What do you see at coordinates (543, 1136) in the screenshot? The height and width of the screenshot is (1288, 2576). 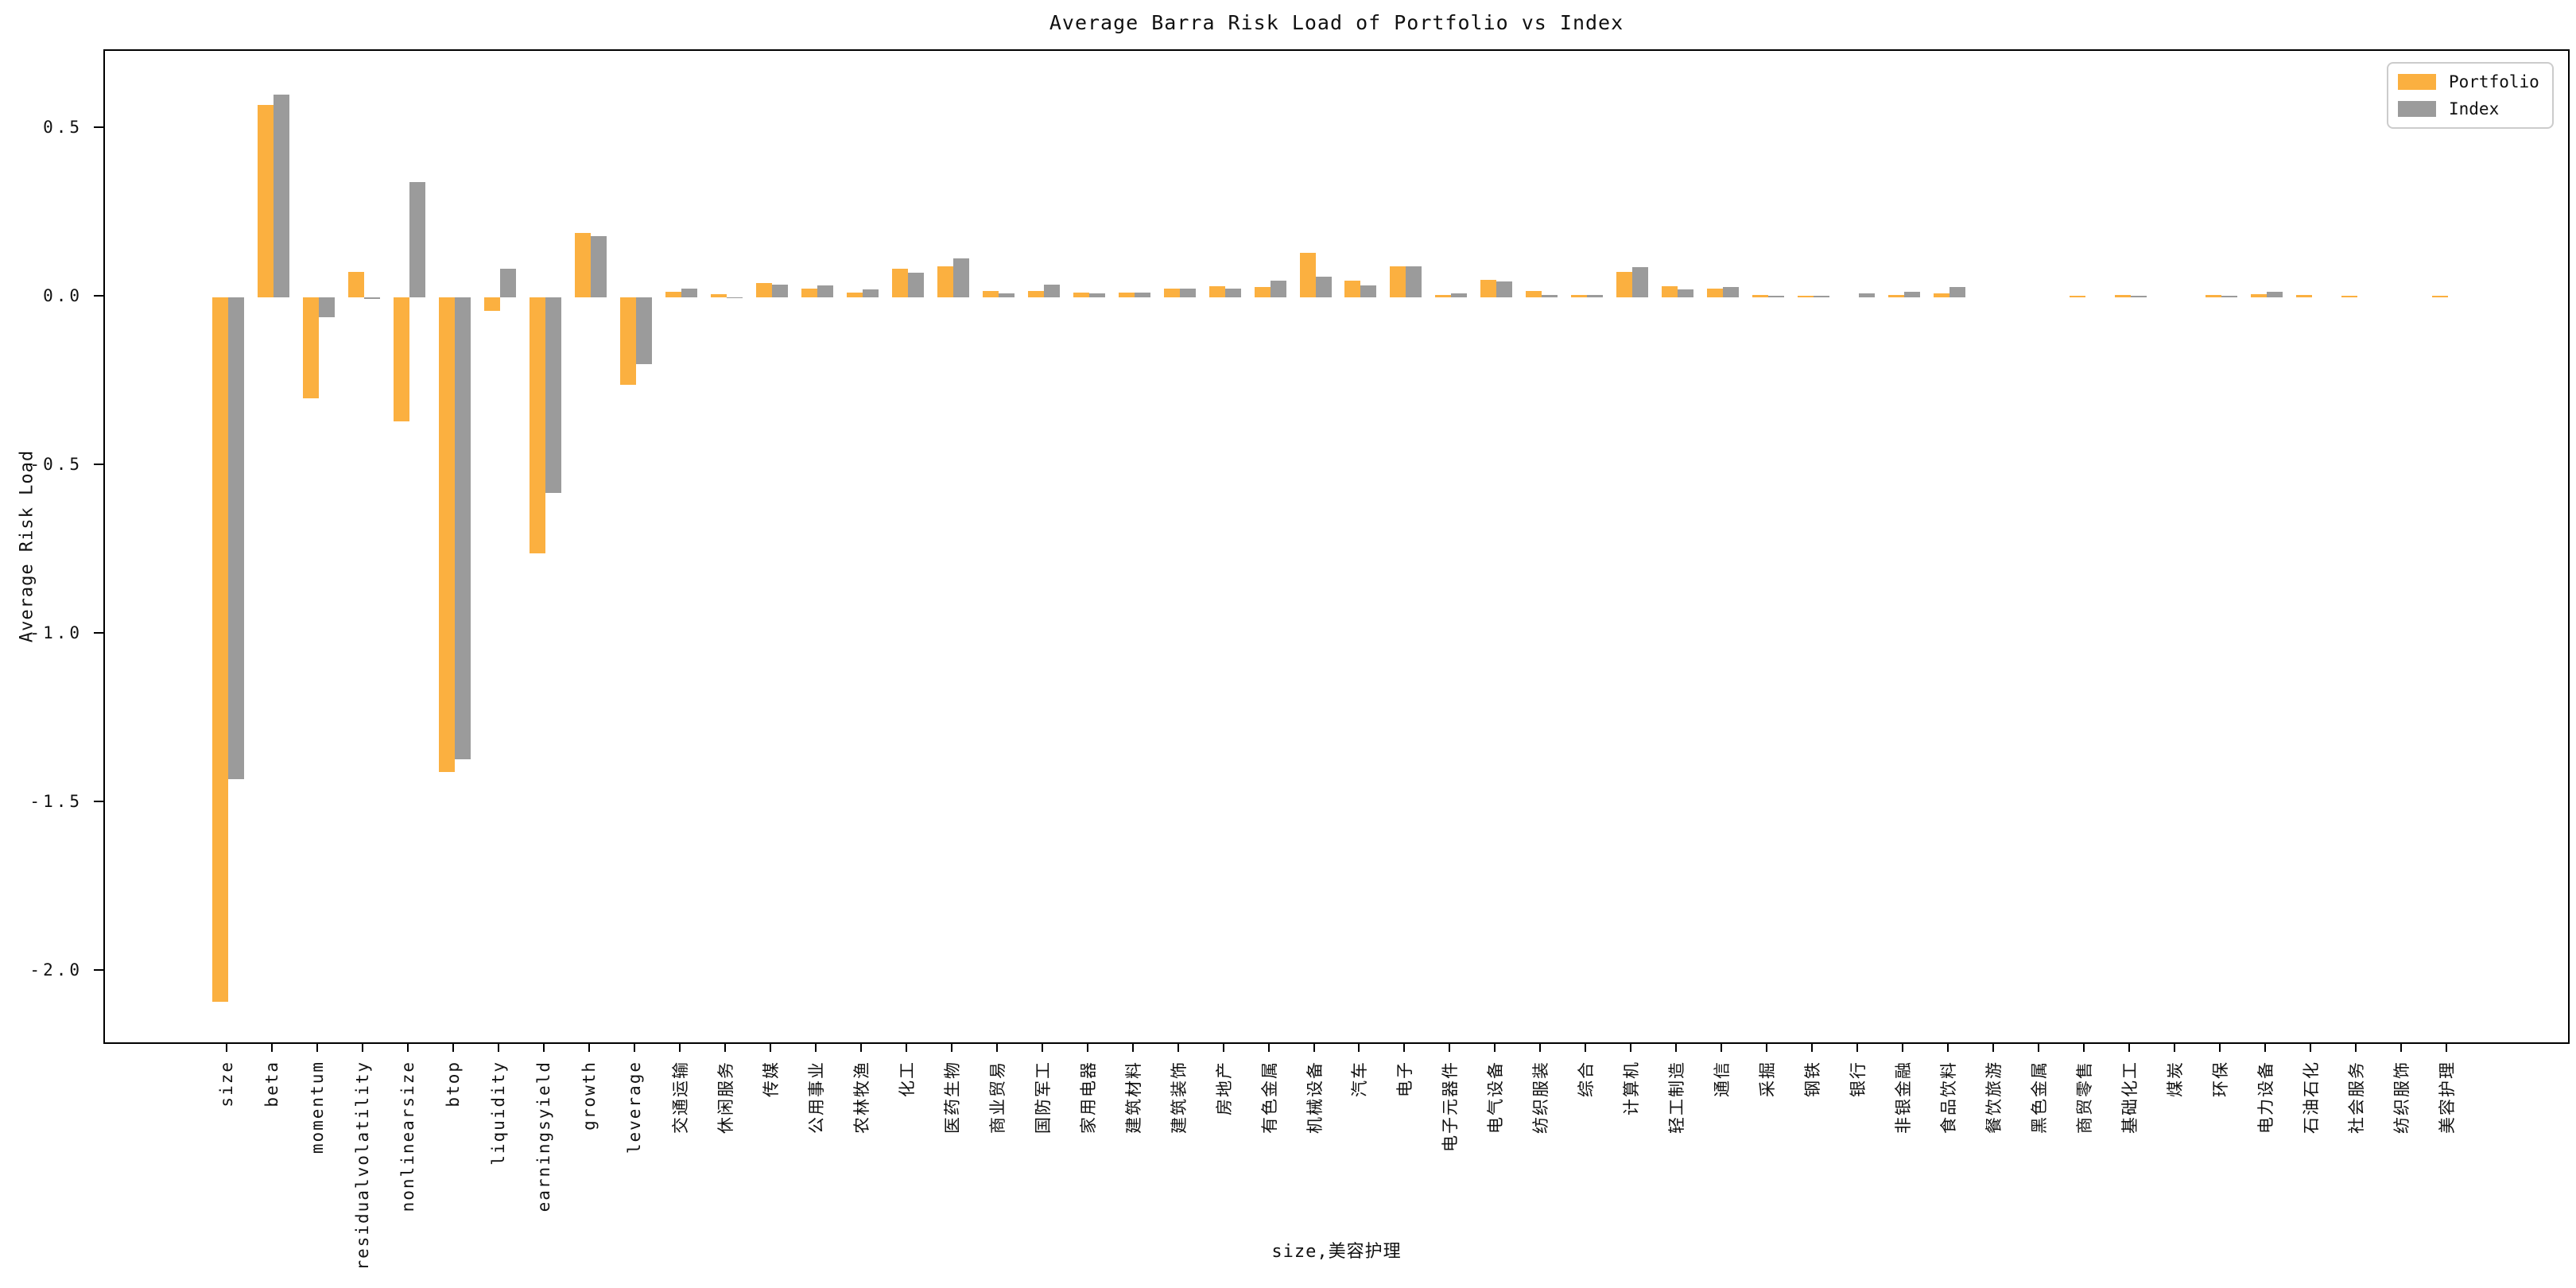 I see `x-tick-label: earningsyield` at bounding box center [543, 1136].